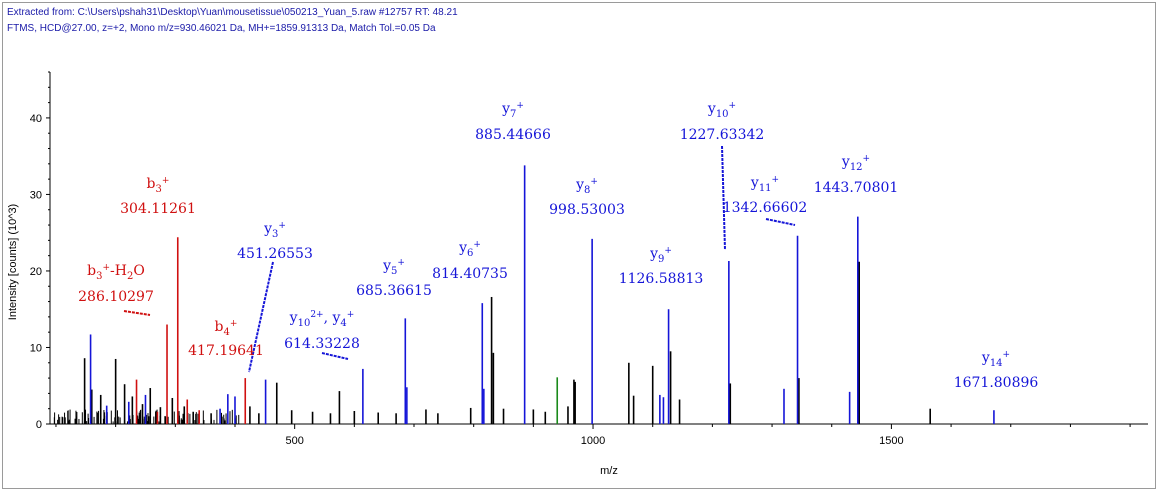  I want to click on y-tick-label: 20, so click(36, 272).